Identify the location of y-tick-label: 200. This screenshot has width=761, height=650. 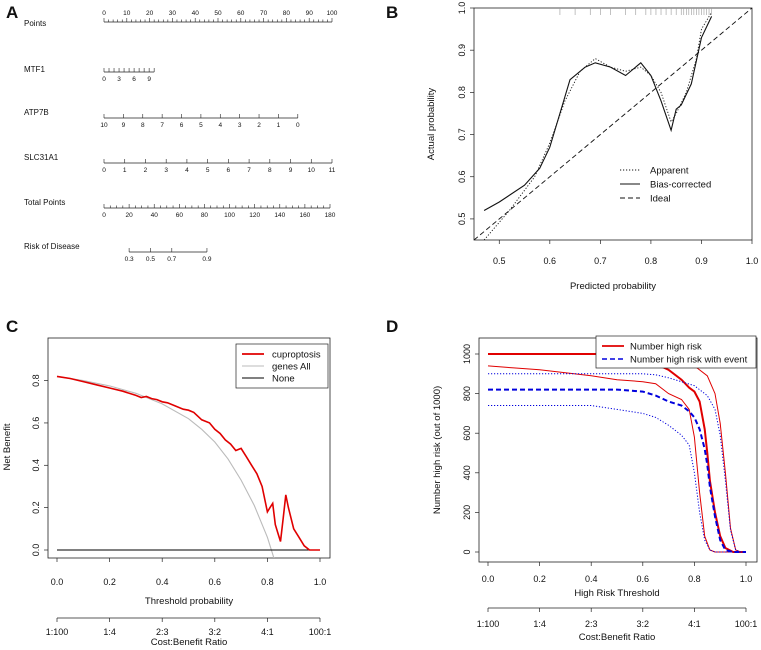
(467, 512).